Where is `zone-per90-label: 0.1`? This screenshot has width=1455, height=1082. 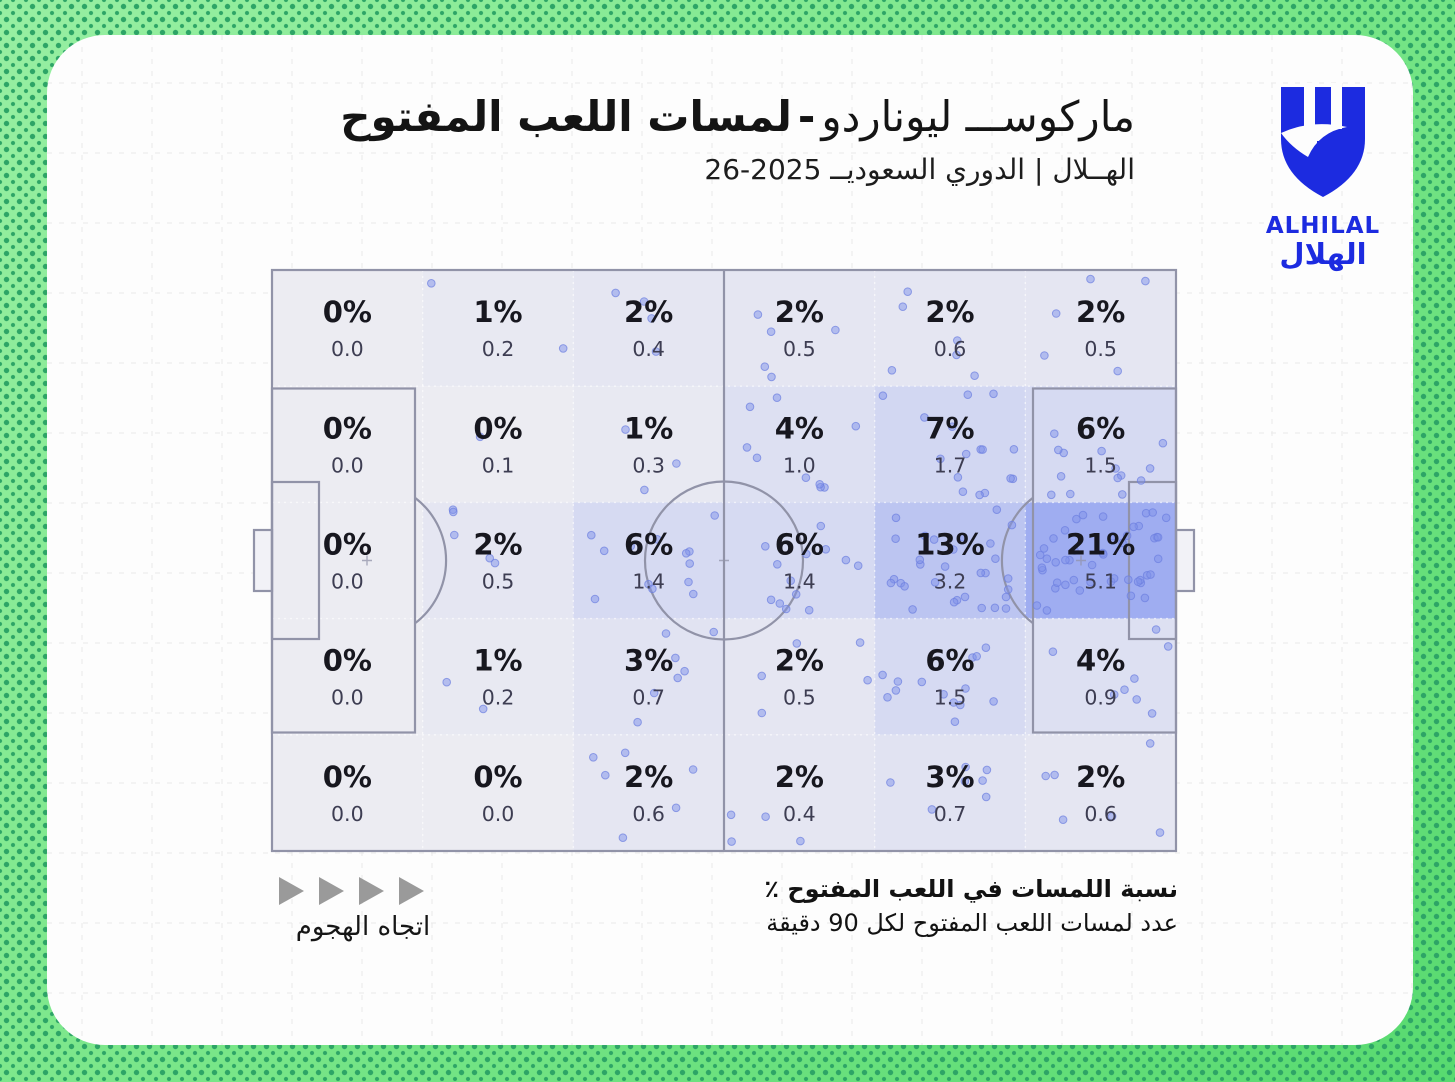 zone-per90-label: 0.1 is located at coordinates (498, 465).